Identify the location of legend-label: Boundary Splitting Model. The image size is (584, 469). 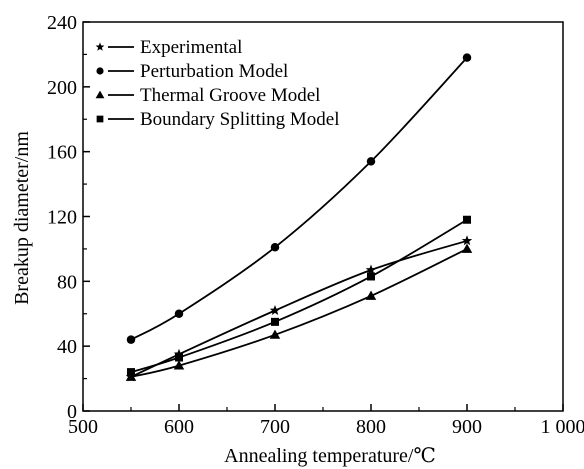
(240, 119).